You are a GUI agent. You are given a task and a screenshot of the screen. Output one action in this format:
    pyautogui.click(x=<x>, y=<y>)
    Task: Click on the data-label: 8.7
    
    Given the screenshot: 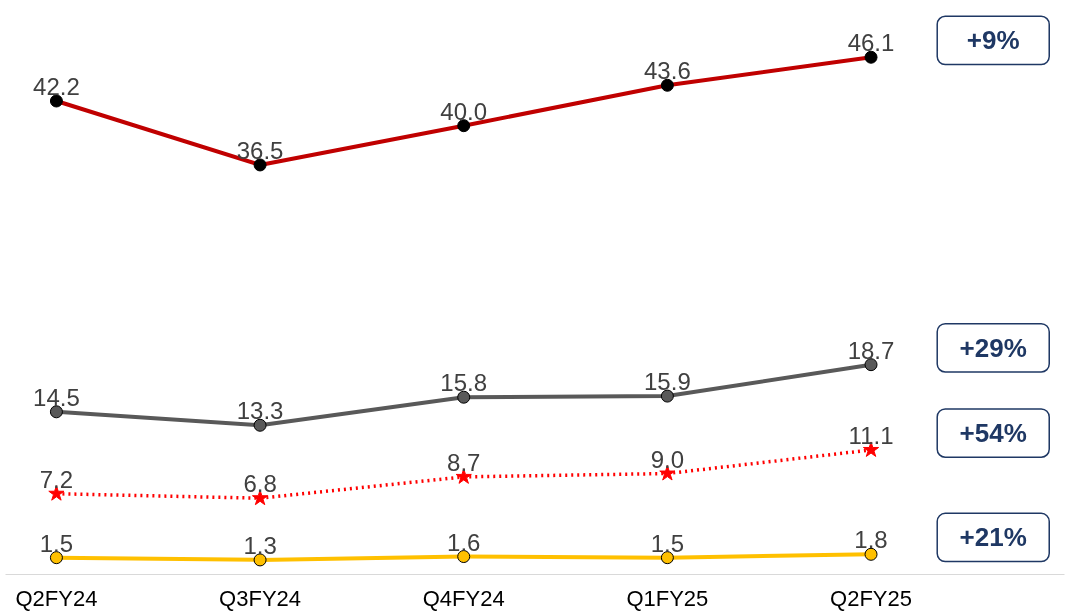 What is the action you would take?
    pyautogui.click(x=464, y=462)
    